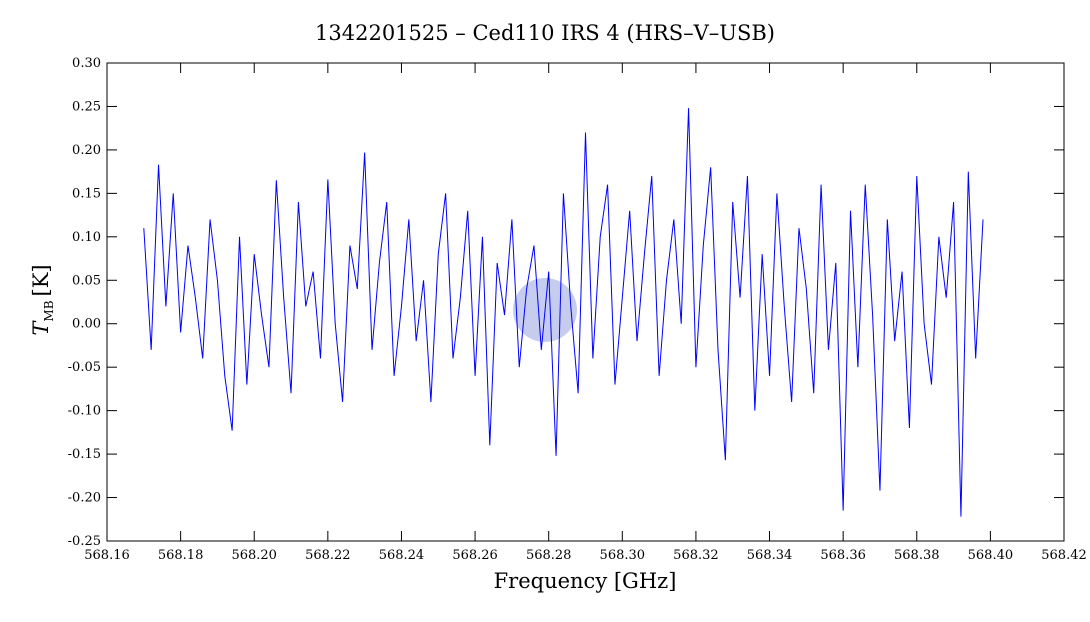  What do you see at coordinates (86, 237) in the screenshot?
I see `y-tick-label: 0.10` at bounding box center [86, 237].